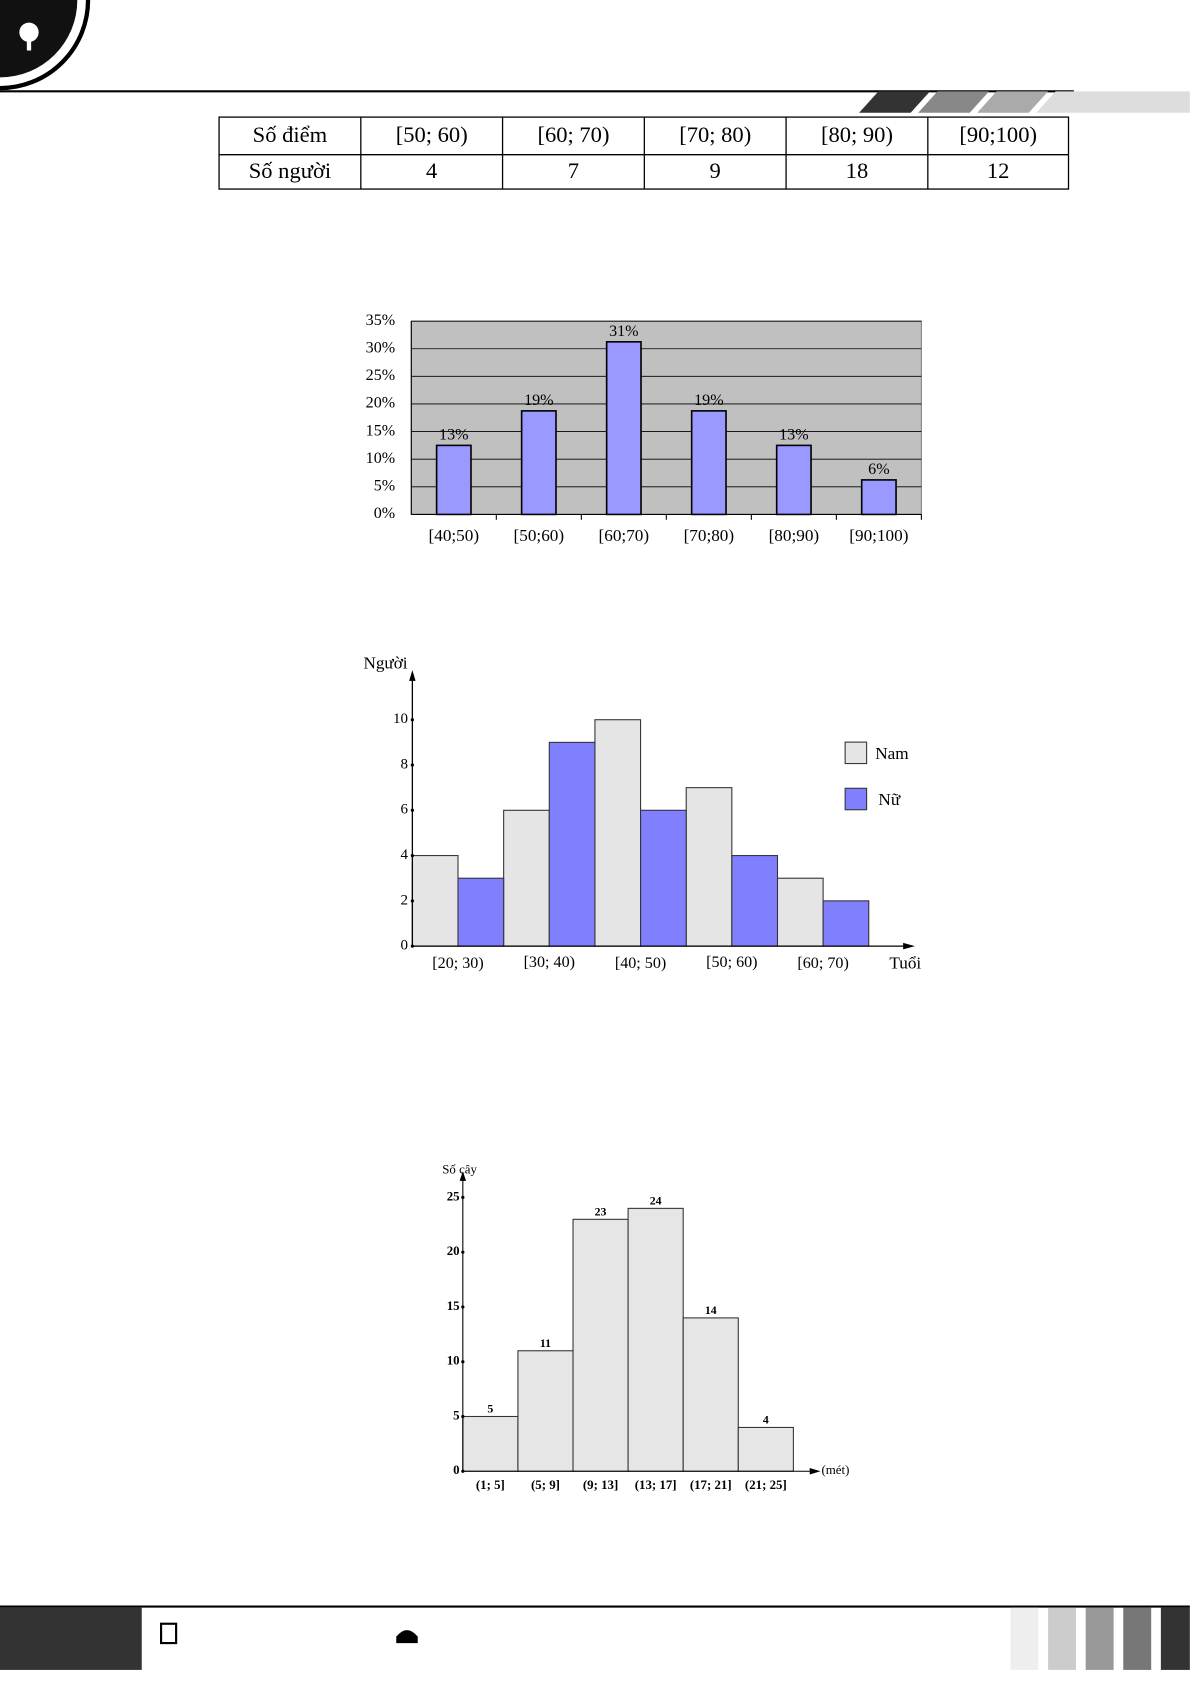 The height and width of the screenshot is (1685, 1192). I want to click on x-tick-label: (9; 13], so click(600, 1485).